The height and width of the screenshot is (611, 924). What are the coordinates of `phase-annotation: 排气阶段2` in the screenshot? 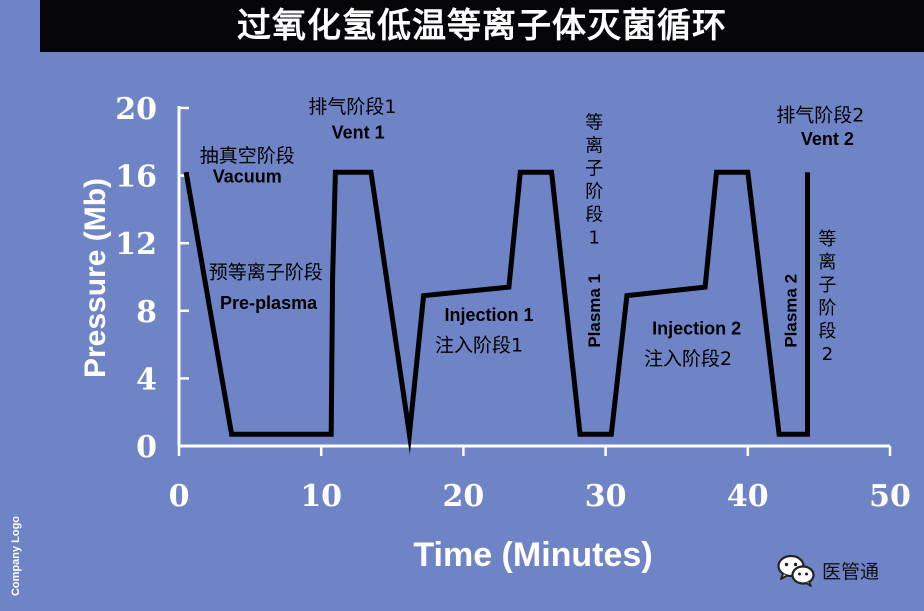 It's located at (820, 116).